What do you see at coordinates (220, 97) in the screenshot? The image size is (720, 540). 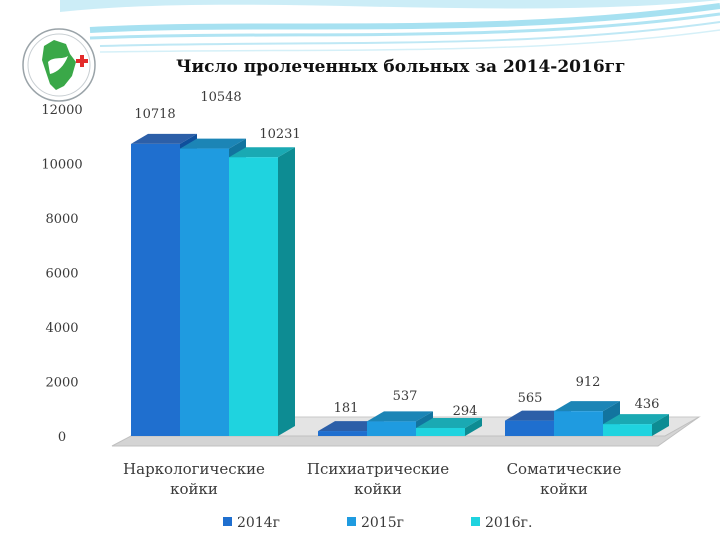 I see `data-label: 10548` at bounding box center [220, 97].